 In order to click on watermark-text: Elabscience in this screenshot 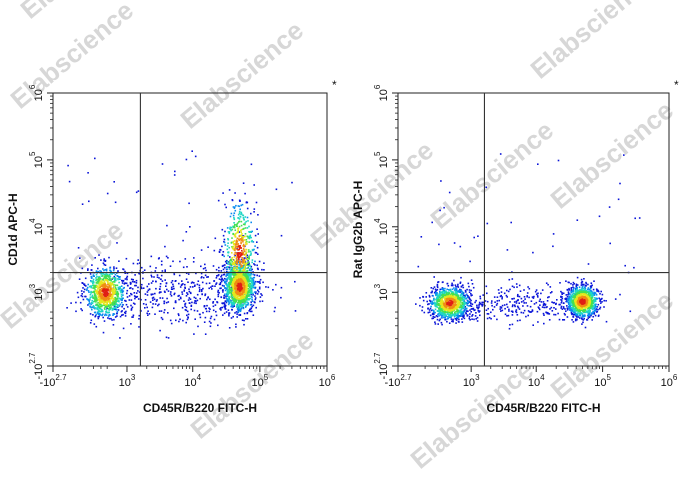, I will do `click(72, 57)`.